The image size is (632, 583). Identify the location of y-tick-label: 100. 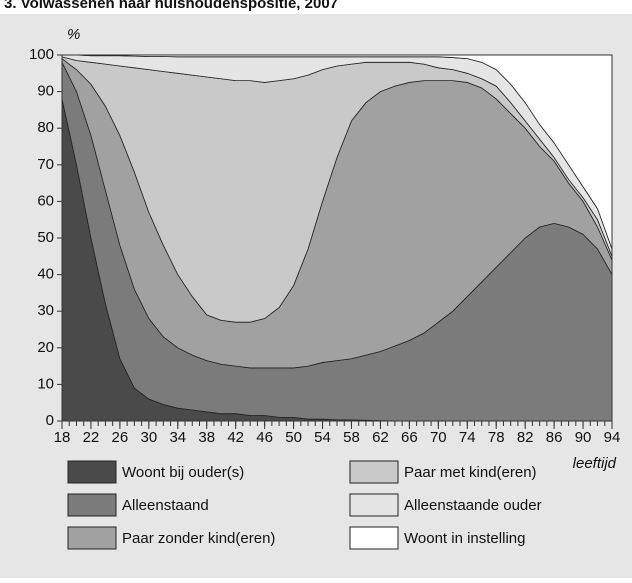
(41, 54).